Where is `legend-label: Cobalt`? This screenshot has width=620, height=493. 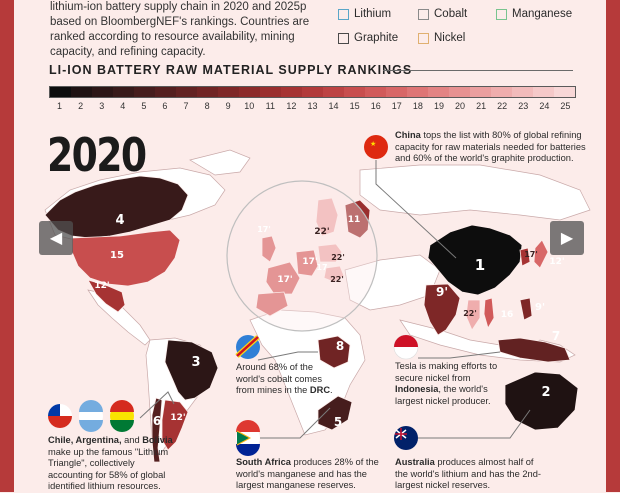
legend-label: Cobalt is located at coordinates (451, 14).